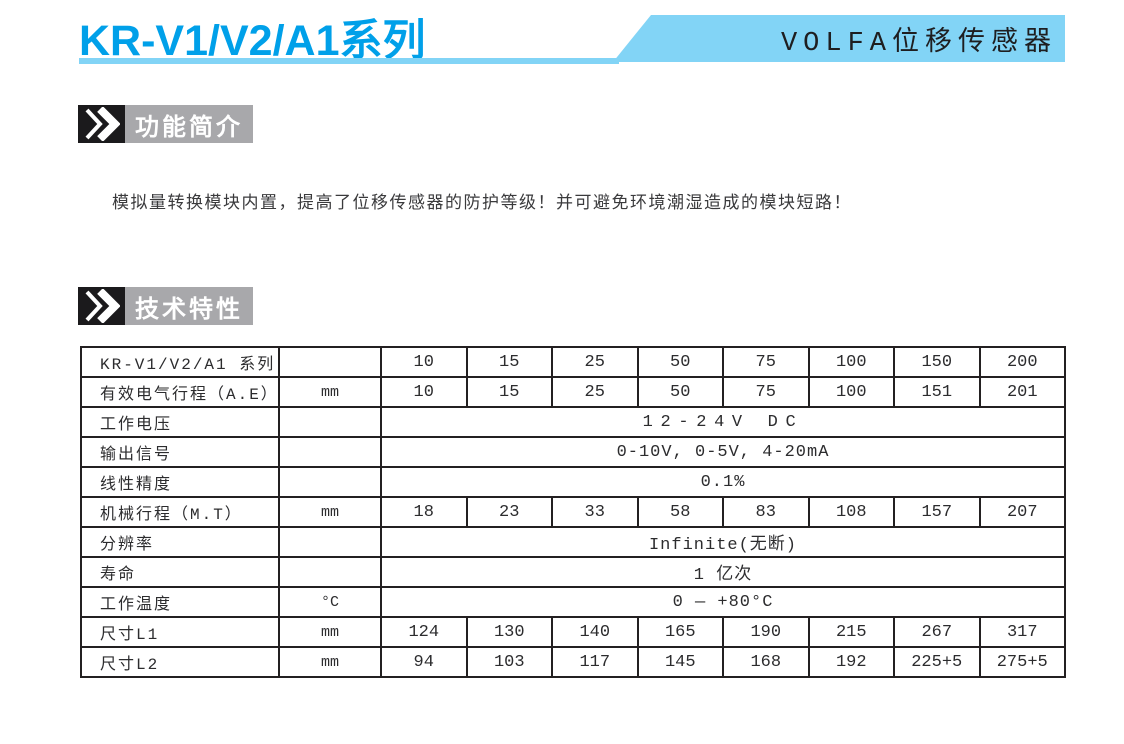 The height and width of the screenshot is (744, 1124). Describe the element at coordinates (424, 512) in the screenshot. I see `cell-value: 18` at that location.